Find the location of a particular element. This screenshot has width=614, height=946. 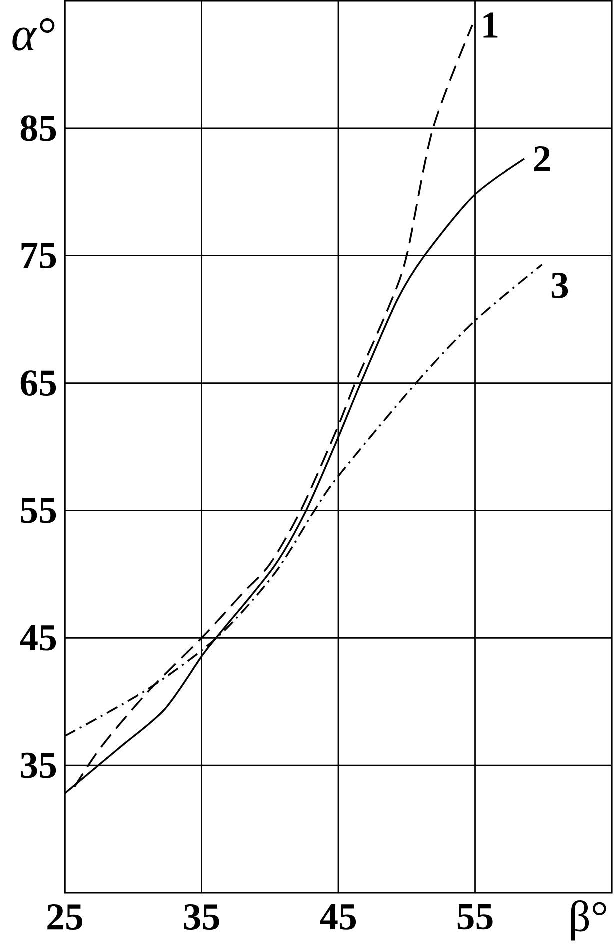

y-tick-label: 35 is located at coordinates (38, 765).